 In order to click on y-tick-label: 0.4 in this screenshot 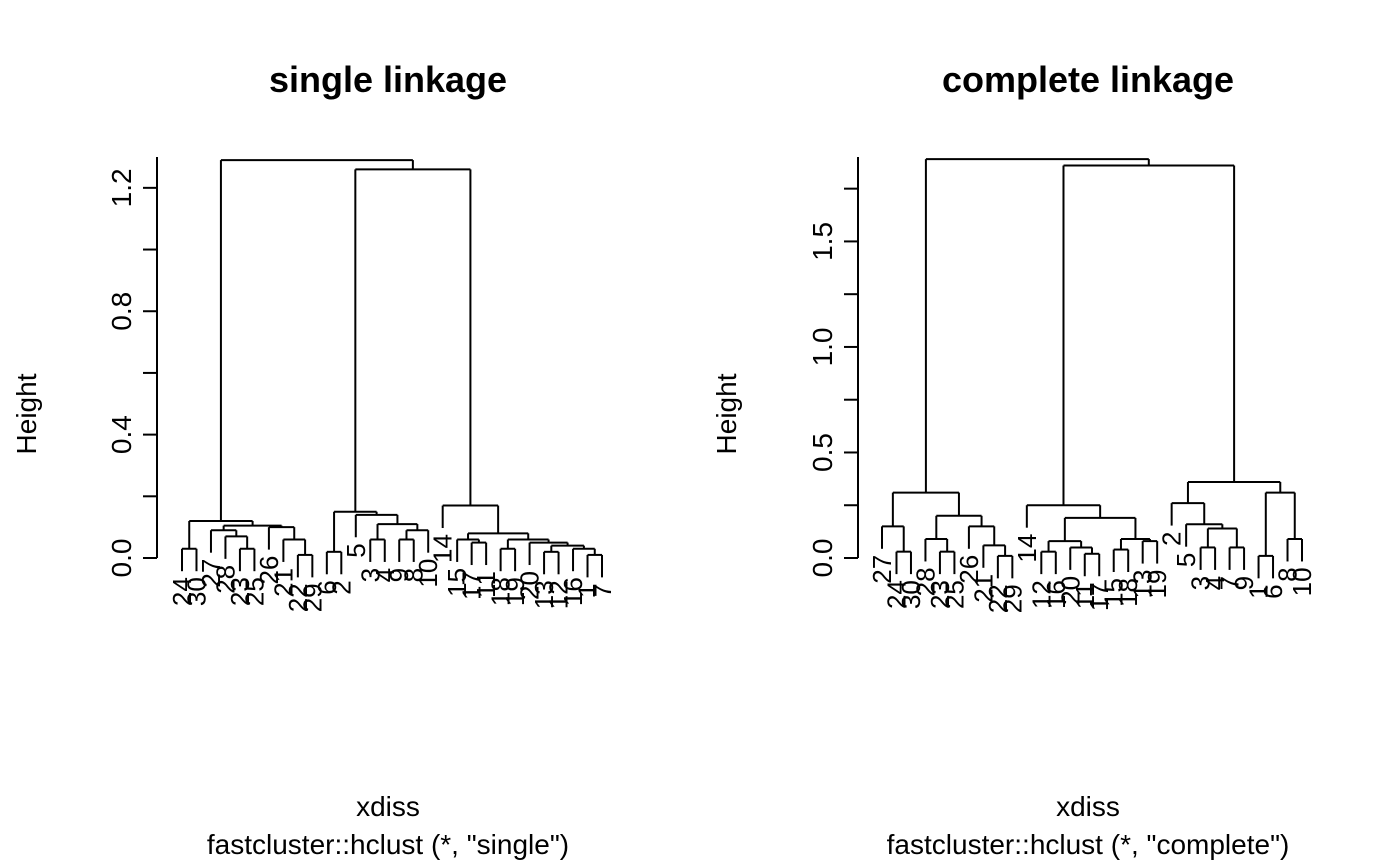, I will do `click(121, 434)`.